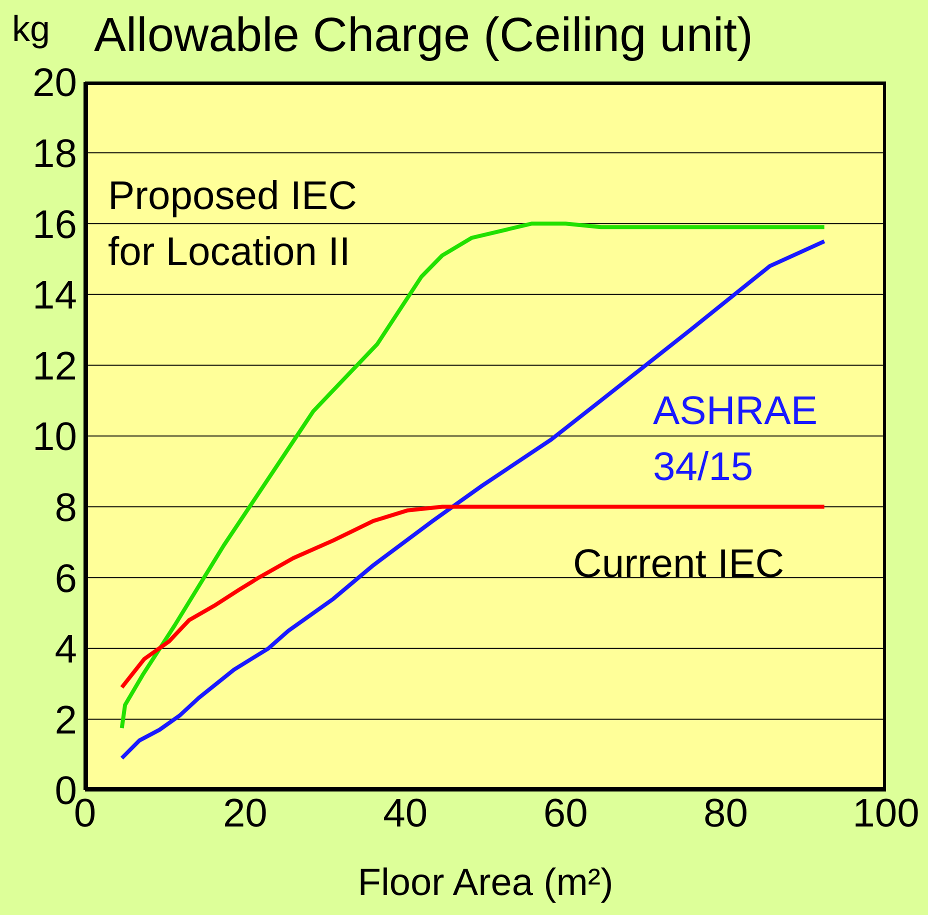  What do you see at coordinates (54, 296) in the screenshot?
I see `y-tick-label: 14` at bounding box center [54, 296].